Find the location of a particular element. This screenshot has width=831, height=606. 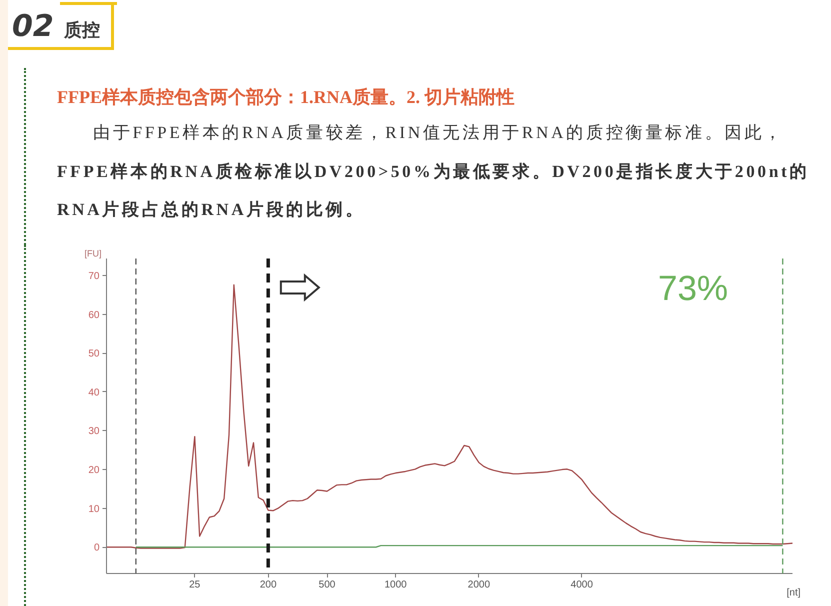

x-axis-title: [nt] is located at coordinates (793, 593).